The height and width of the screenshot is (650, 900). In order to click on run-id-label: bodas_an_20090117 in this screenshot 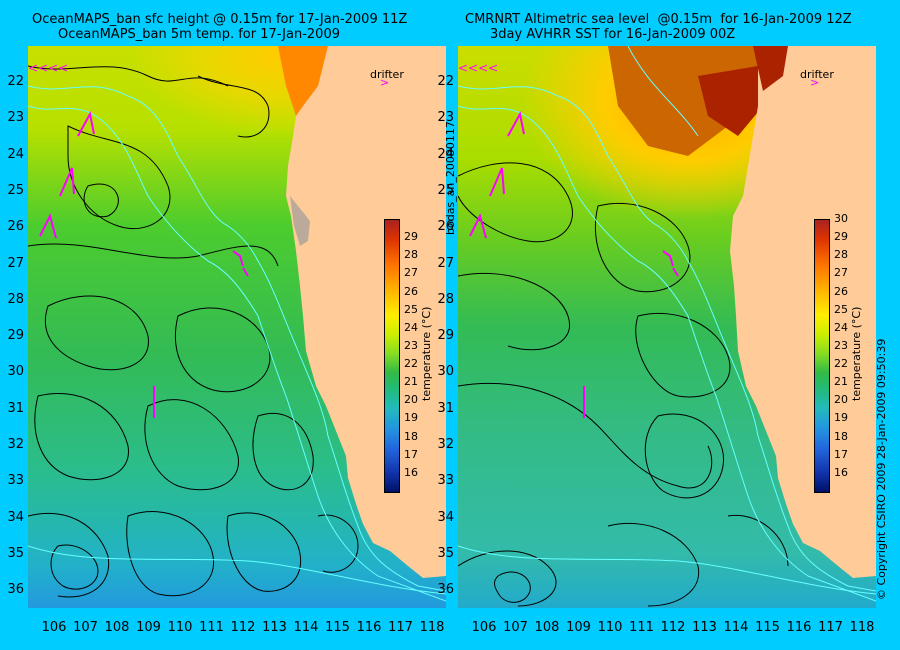, I will do `click(450, 178)`.